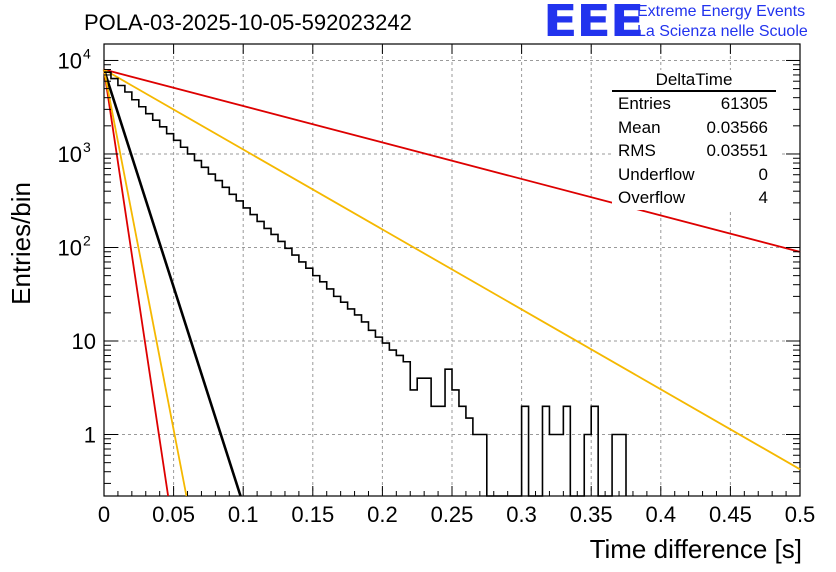  I want to click on fit-curve-steep-red, so click(136, 283).